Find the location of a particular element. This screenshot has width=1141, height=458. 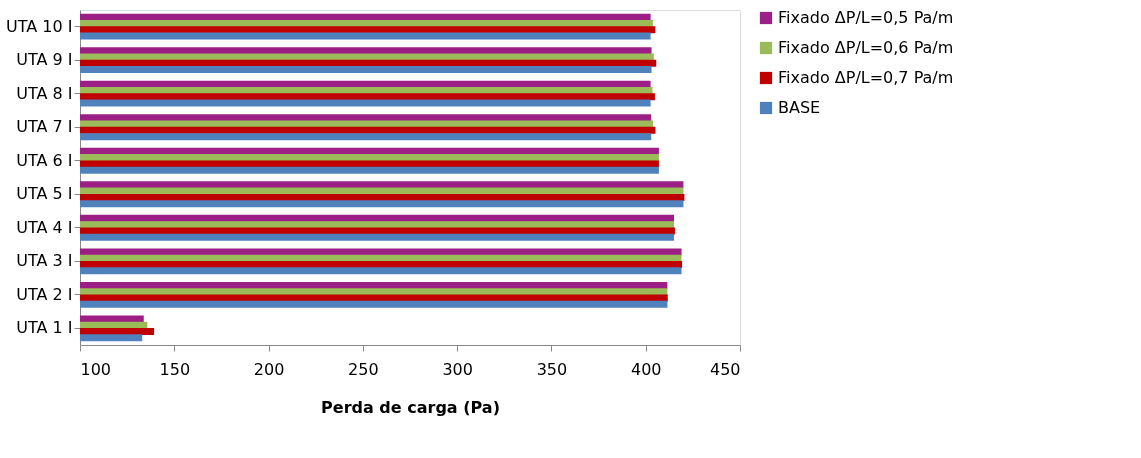

x-tick-label: 100 is located at coordinates (96, 369).